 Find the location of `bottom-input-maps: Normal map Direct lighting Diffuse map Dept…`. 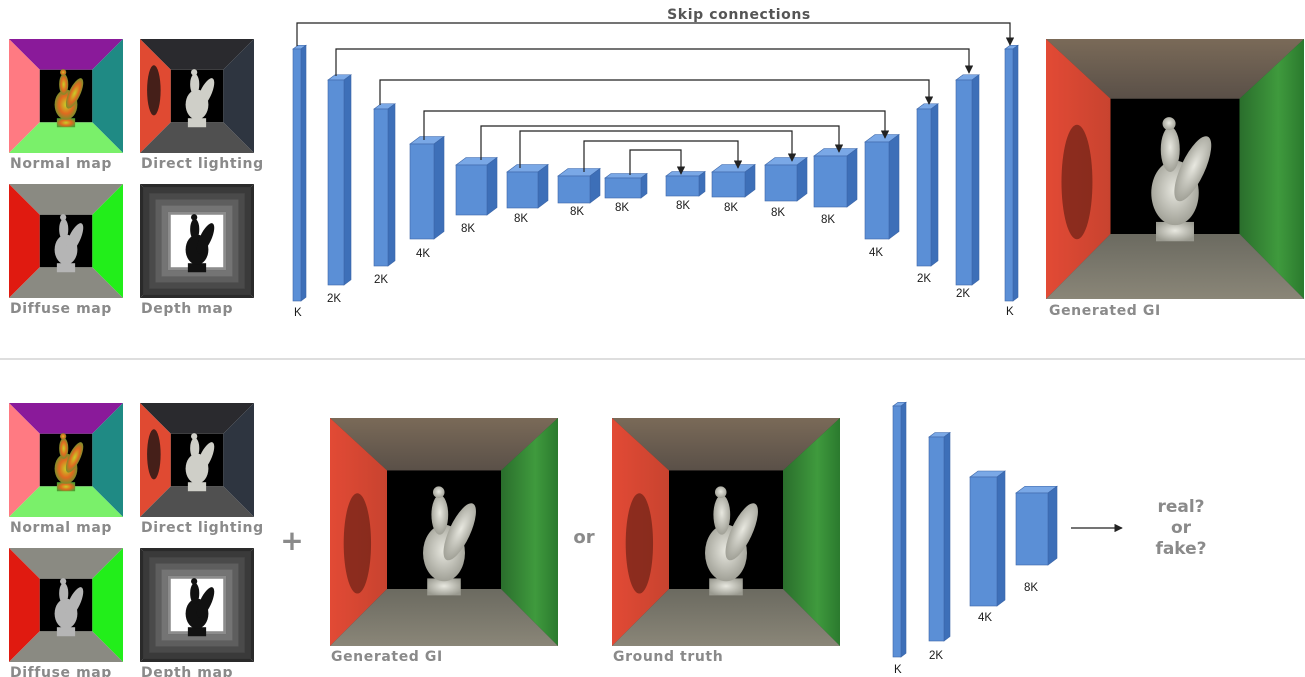

bottom-input-maps: Normal map Direct lighting Diffuse map Dept… is located at coordinates (136, 540).